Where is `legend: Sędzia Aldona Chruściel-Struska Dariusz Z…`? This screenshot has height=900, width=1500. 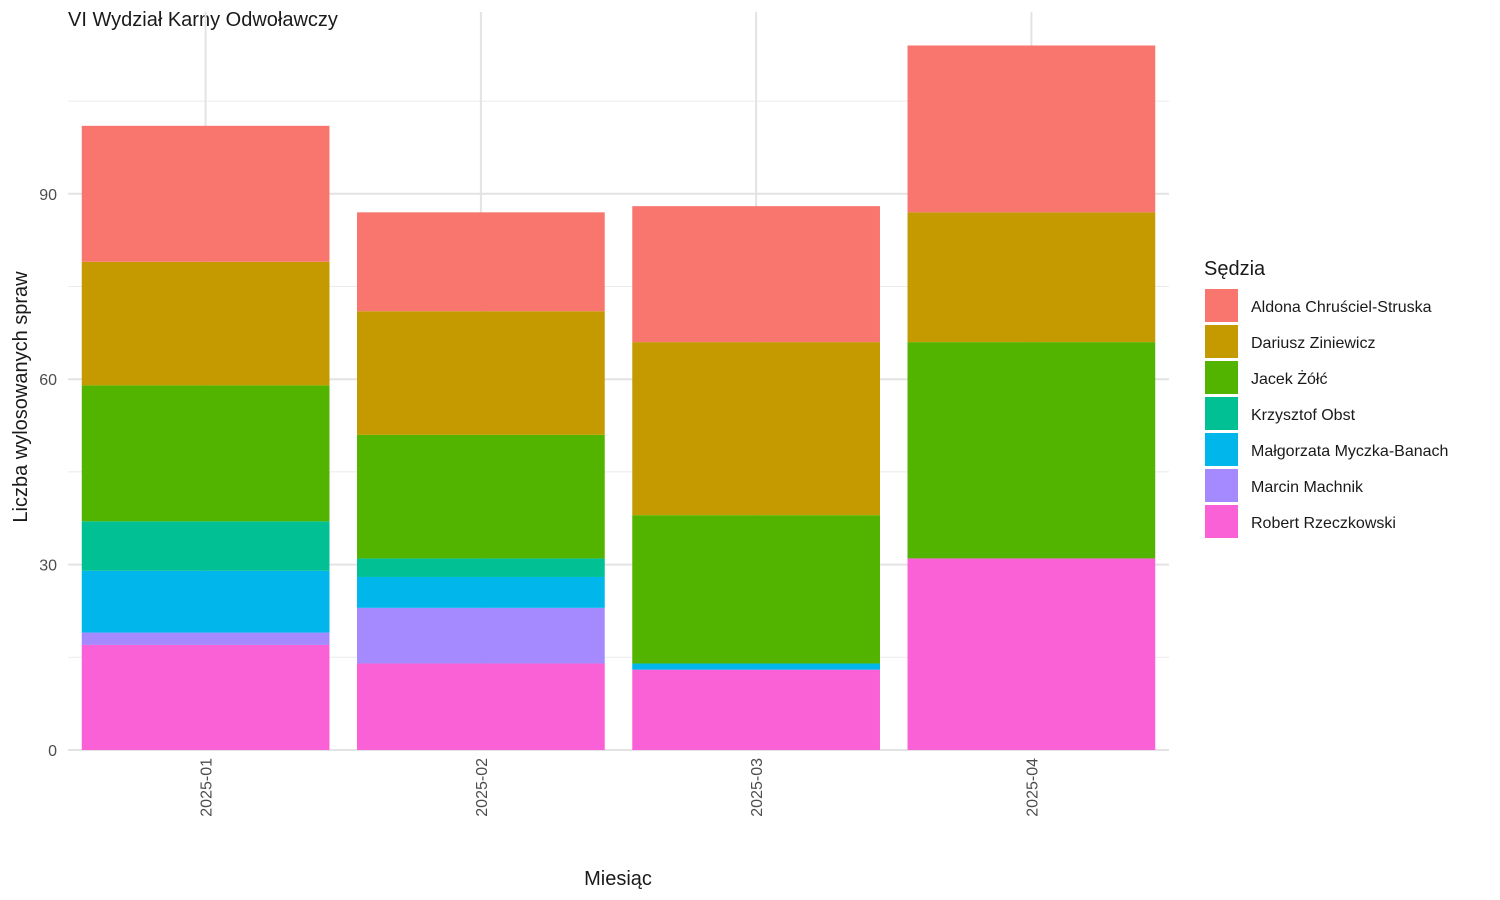
legend: Sędzia Aldona Chruściel-Struska Dariusz Z… is located at coordinates (1326, 398).